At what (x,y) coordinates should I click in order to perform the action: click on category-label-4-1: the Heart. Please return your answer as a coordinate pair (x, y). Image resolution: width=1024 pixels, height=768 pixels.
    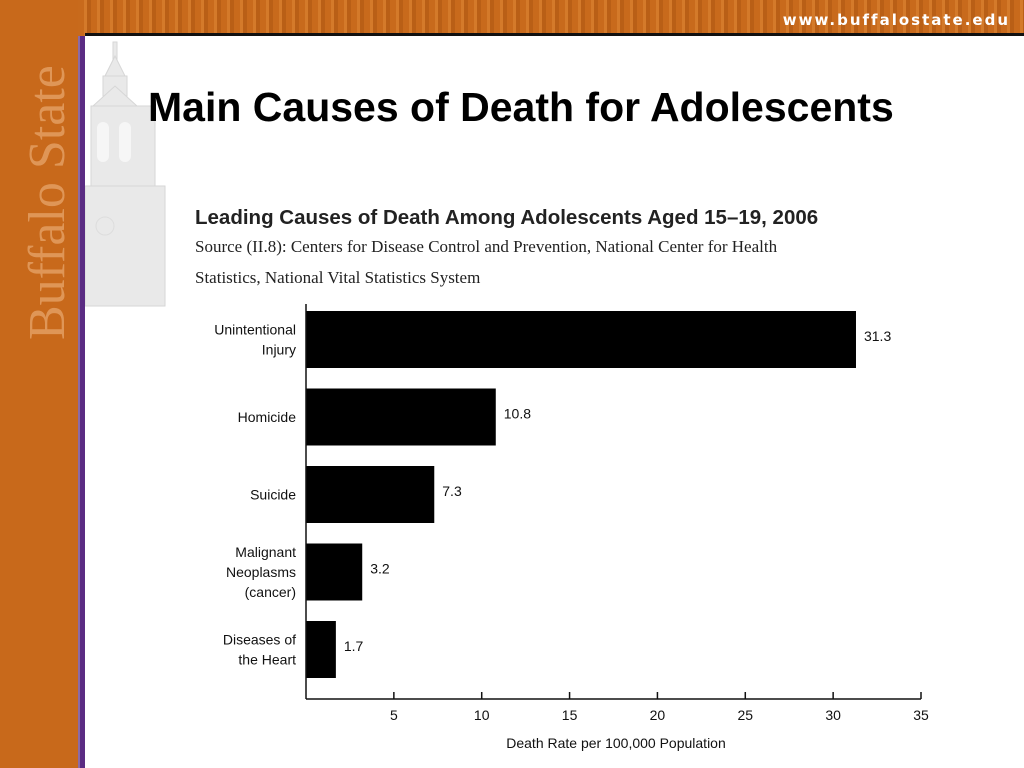
    Looking at the image, I should click on (267, 660).